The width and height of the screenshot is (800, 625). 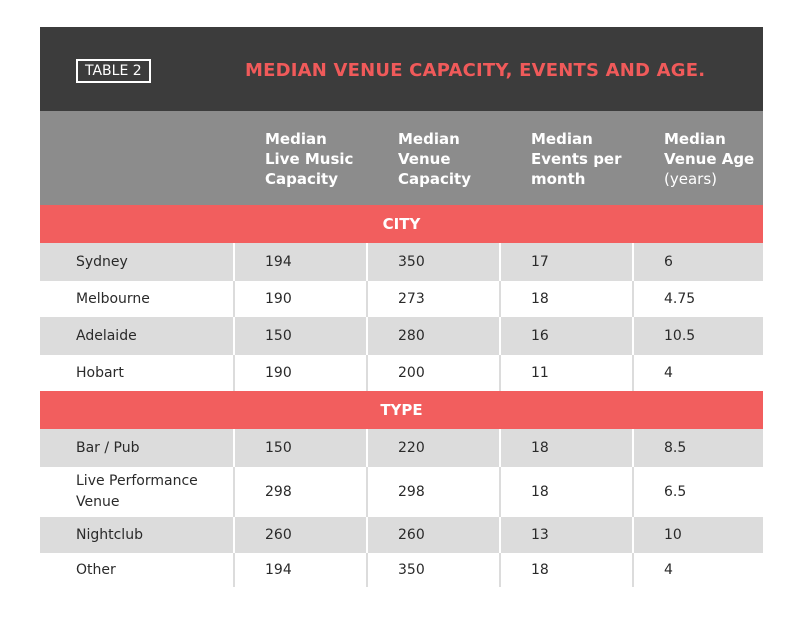 What do you see at coordinates (673, 535) in the screenshot?
I see `cell-value: 10` at bounding box center [673, 535].